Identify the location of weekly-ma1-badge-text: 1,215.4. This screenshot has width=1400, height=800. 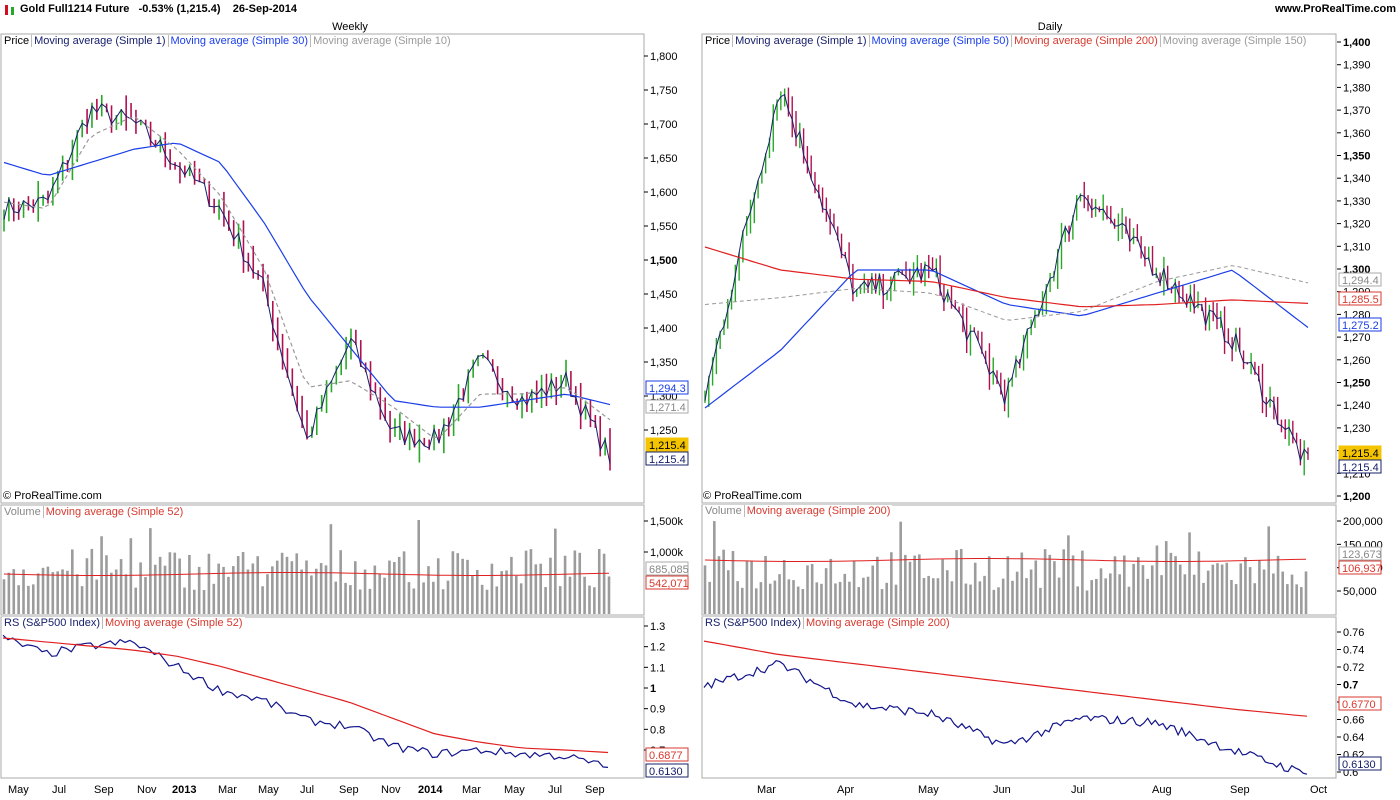
(667, 460).